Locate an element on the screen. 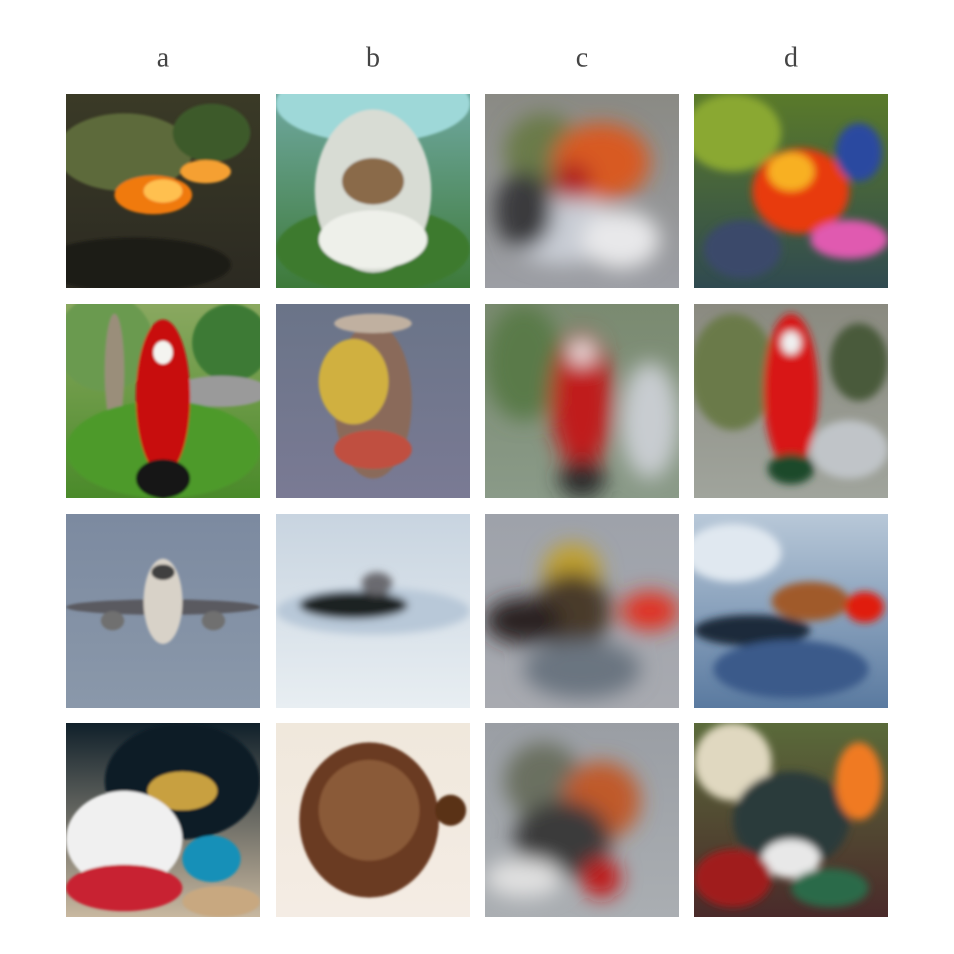 This screenshot has width=954, height=954. column-label: c is located at coordinates (582, 57).